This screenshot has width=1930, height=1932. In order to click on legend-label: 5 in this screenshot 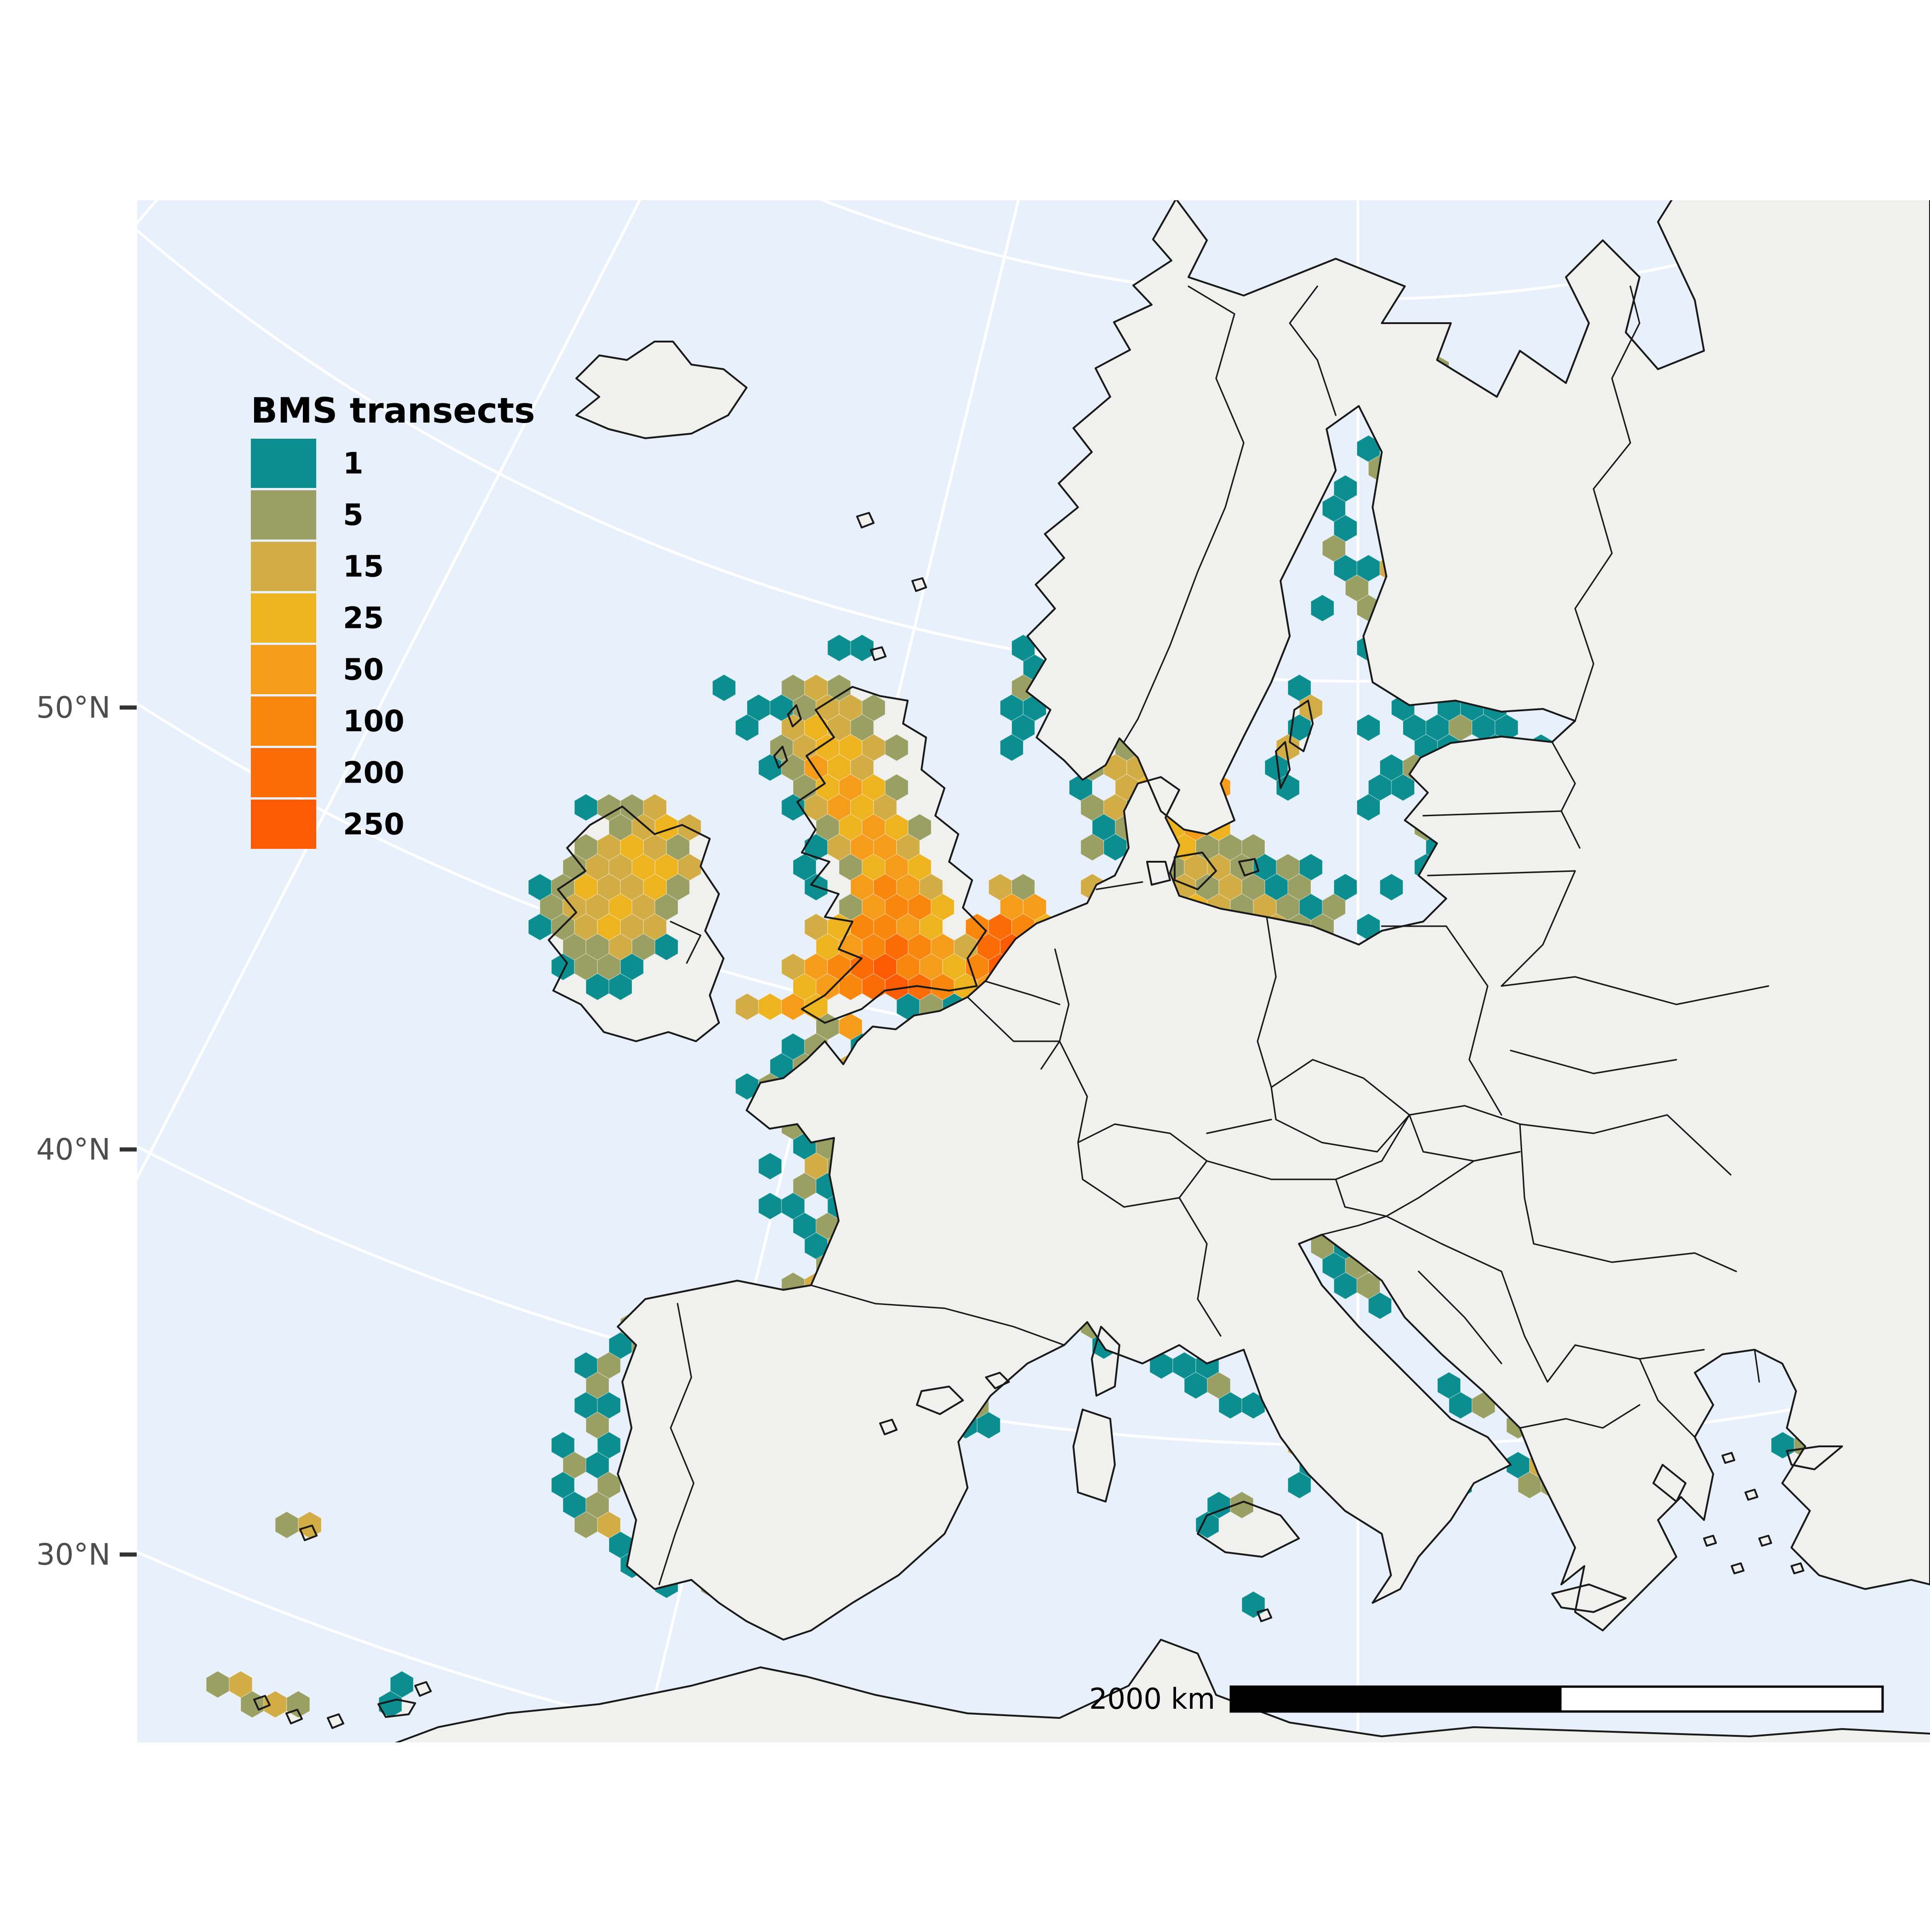, I will do `click(353, 516)`.